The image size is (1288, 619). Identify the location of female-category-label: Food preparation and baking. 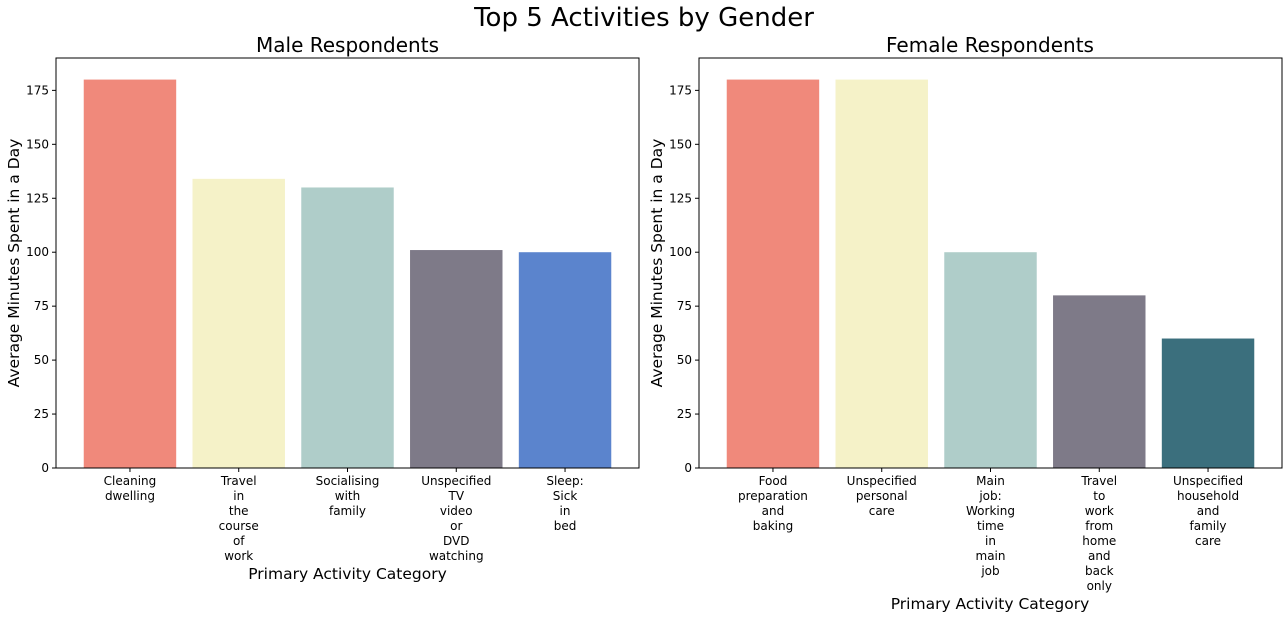
(773, 503).